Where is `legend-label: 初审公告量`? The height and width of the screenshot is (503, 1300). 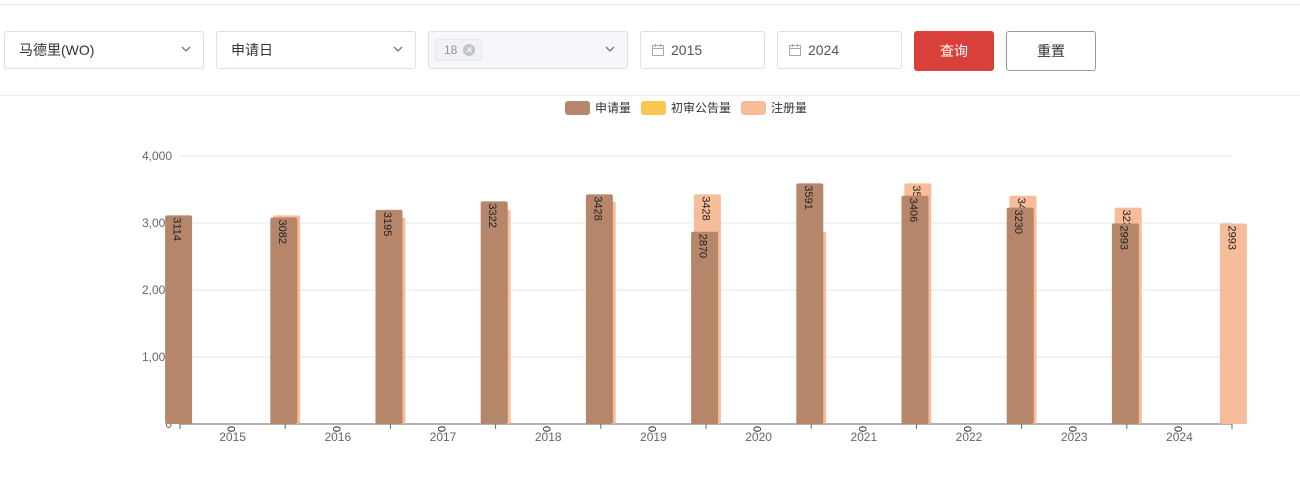
legend-label: 初审公告量 is located at coordinates (701, 107).